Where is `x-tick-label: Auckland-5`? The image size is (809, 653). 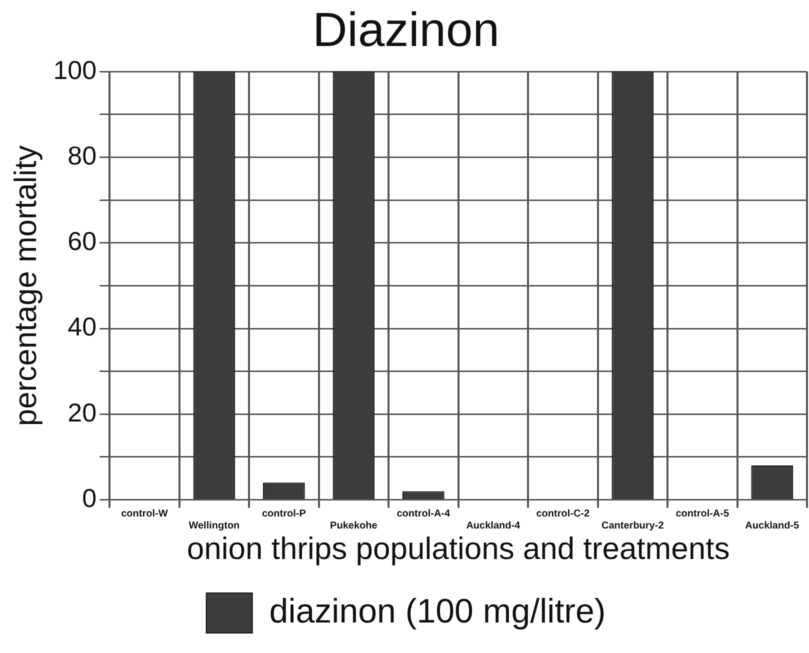
x-tick-label: Auckland-5 is located at coordinates (772, 526).